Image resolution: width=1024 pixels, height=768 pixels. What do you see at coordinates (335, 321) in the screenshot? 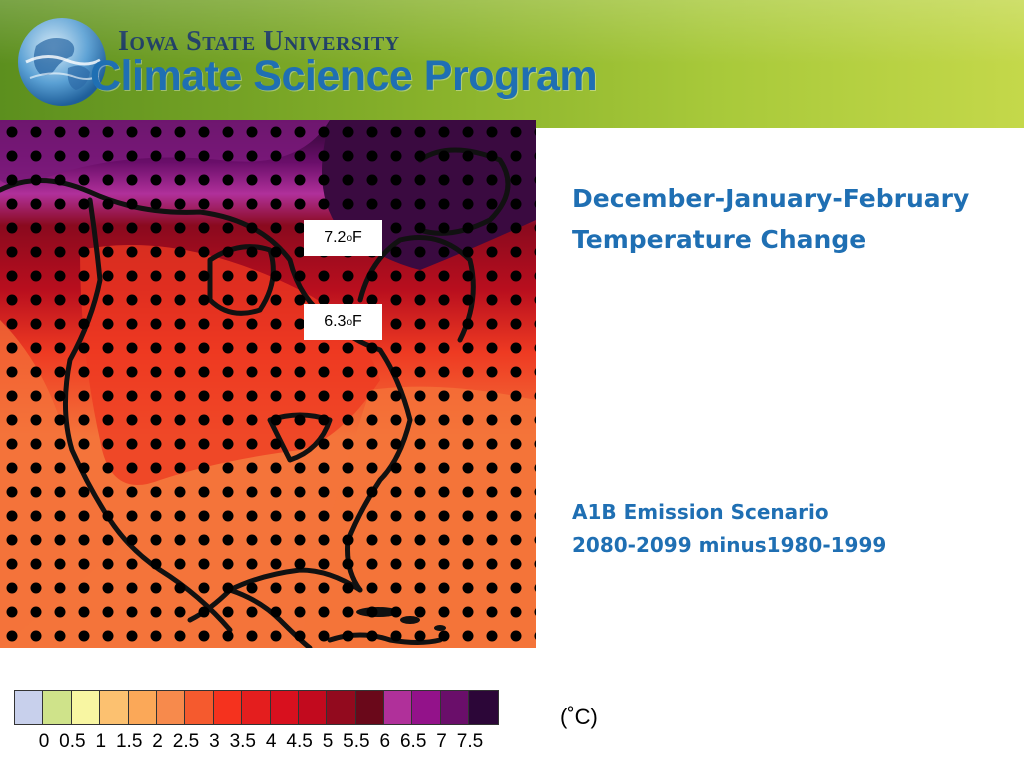
I see `map-label-central-value: 6.3` at bounding box center [335, 321].